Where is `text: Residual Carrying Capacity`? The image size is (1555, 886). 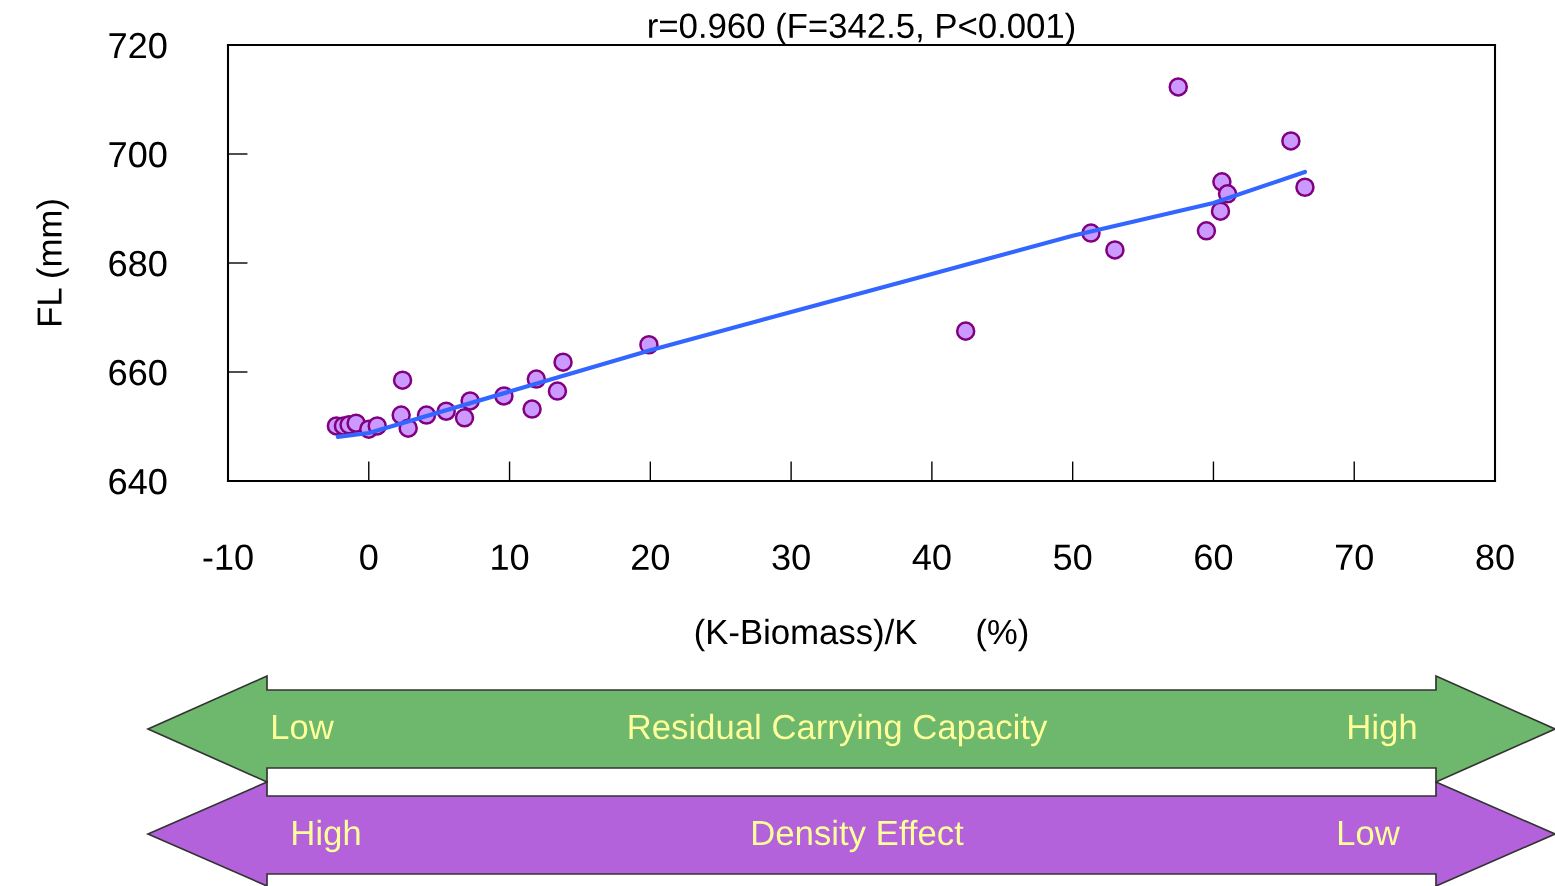
text: Residual Carrying Capacity is located at coordinates (838, 730).